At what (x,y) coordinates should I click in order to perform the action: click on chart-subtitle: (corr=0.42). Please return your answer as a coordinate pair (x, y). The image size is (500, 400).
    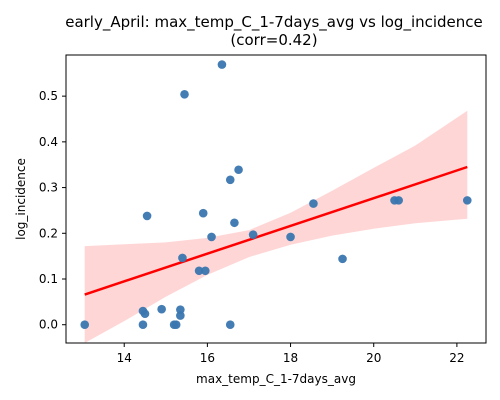
    Looking at the image, I should click on (273, 40).